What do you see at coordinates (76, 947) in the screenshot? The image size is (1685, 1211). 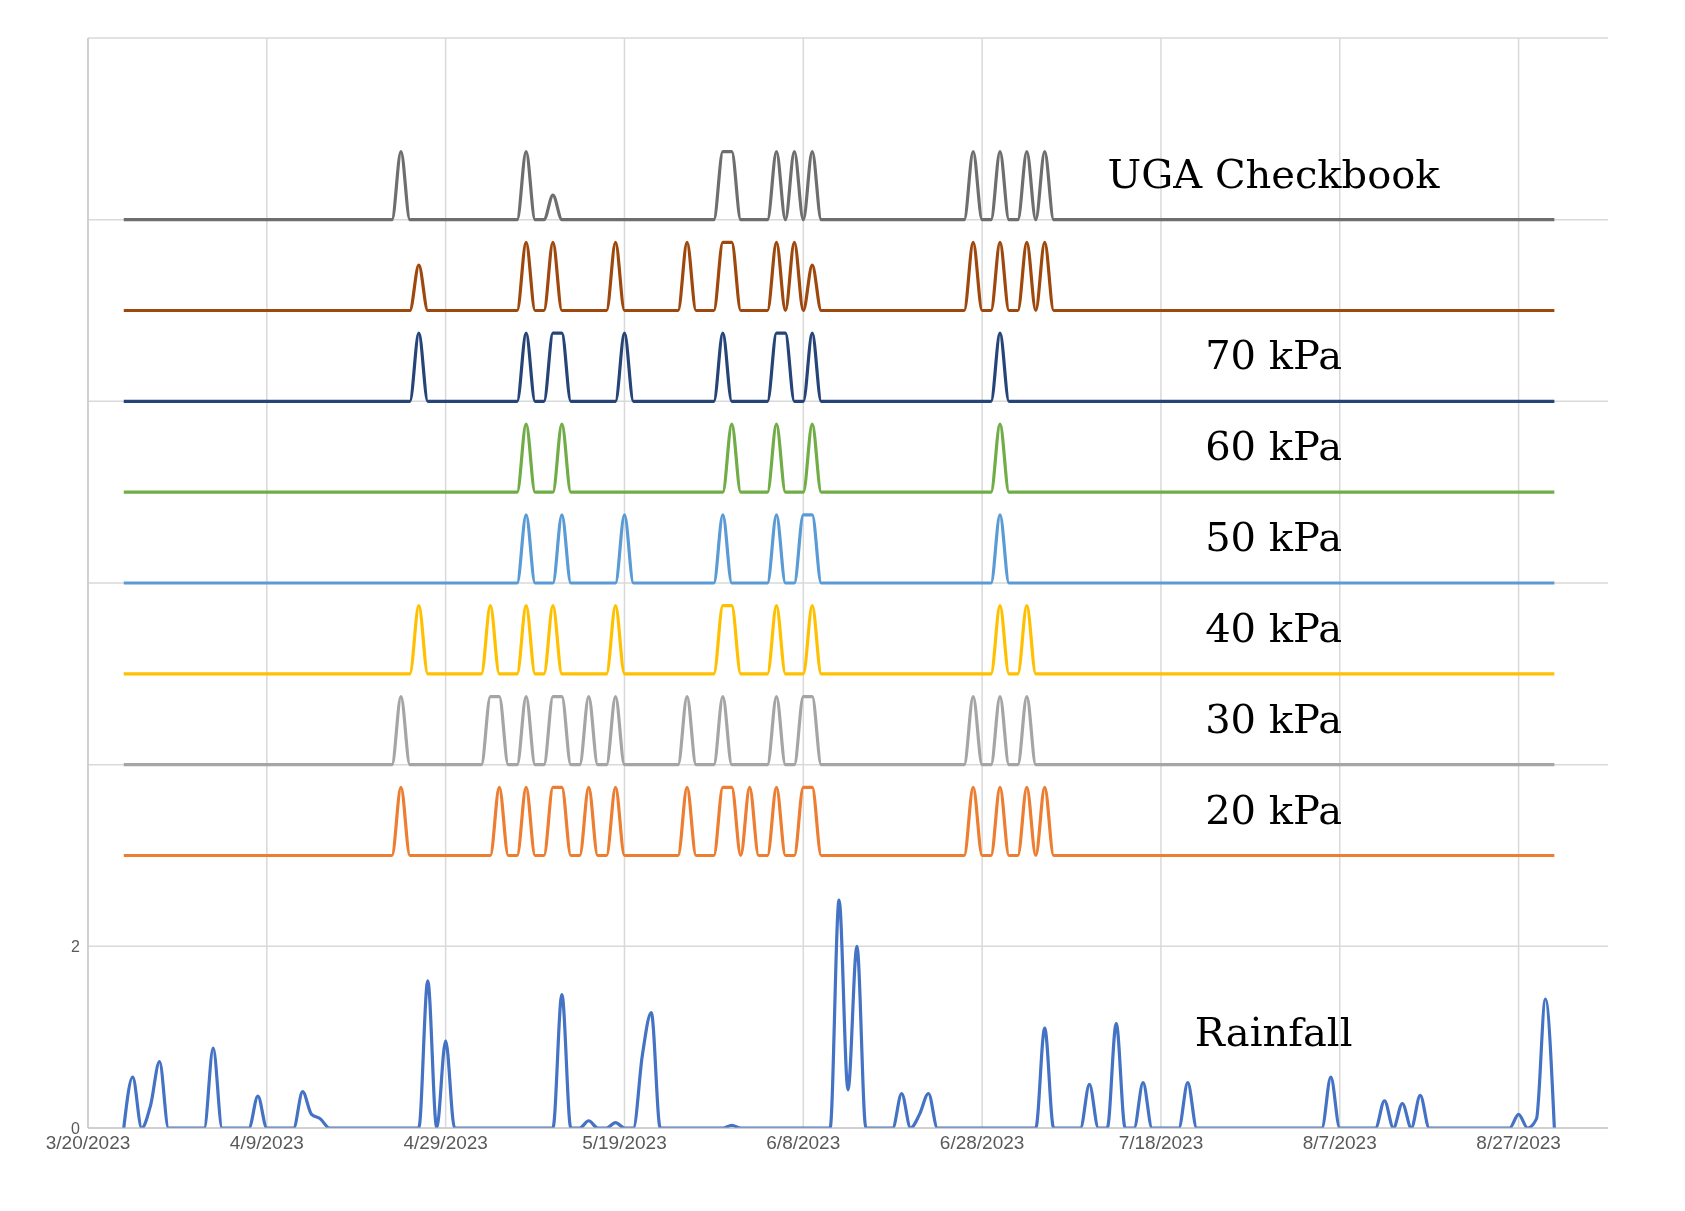 I see `y-tick-label: 2` at bounding box center [76, 947].